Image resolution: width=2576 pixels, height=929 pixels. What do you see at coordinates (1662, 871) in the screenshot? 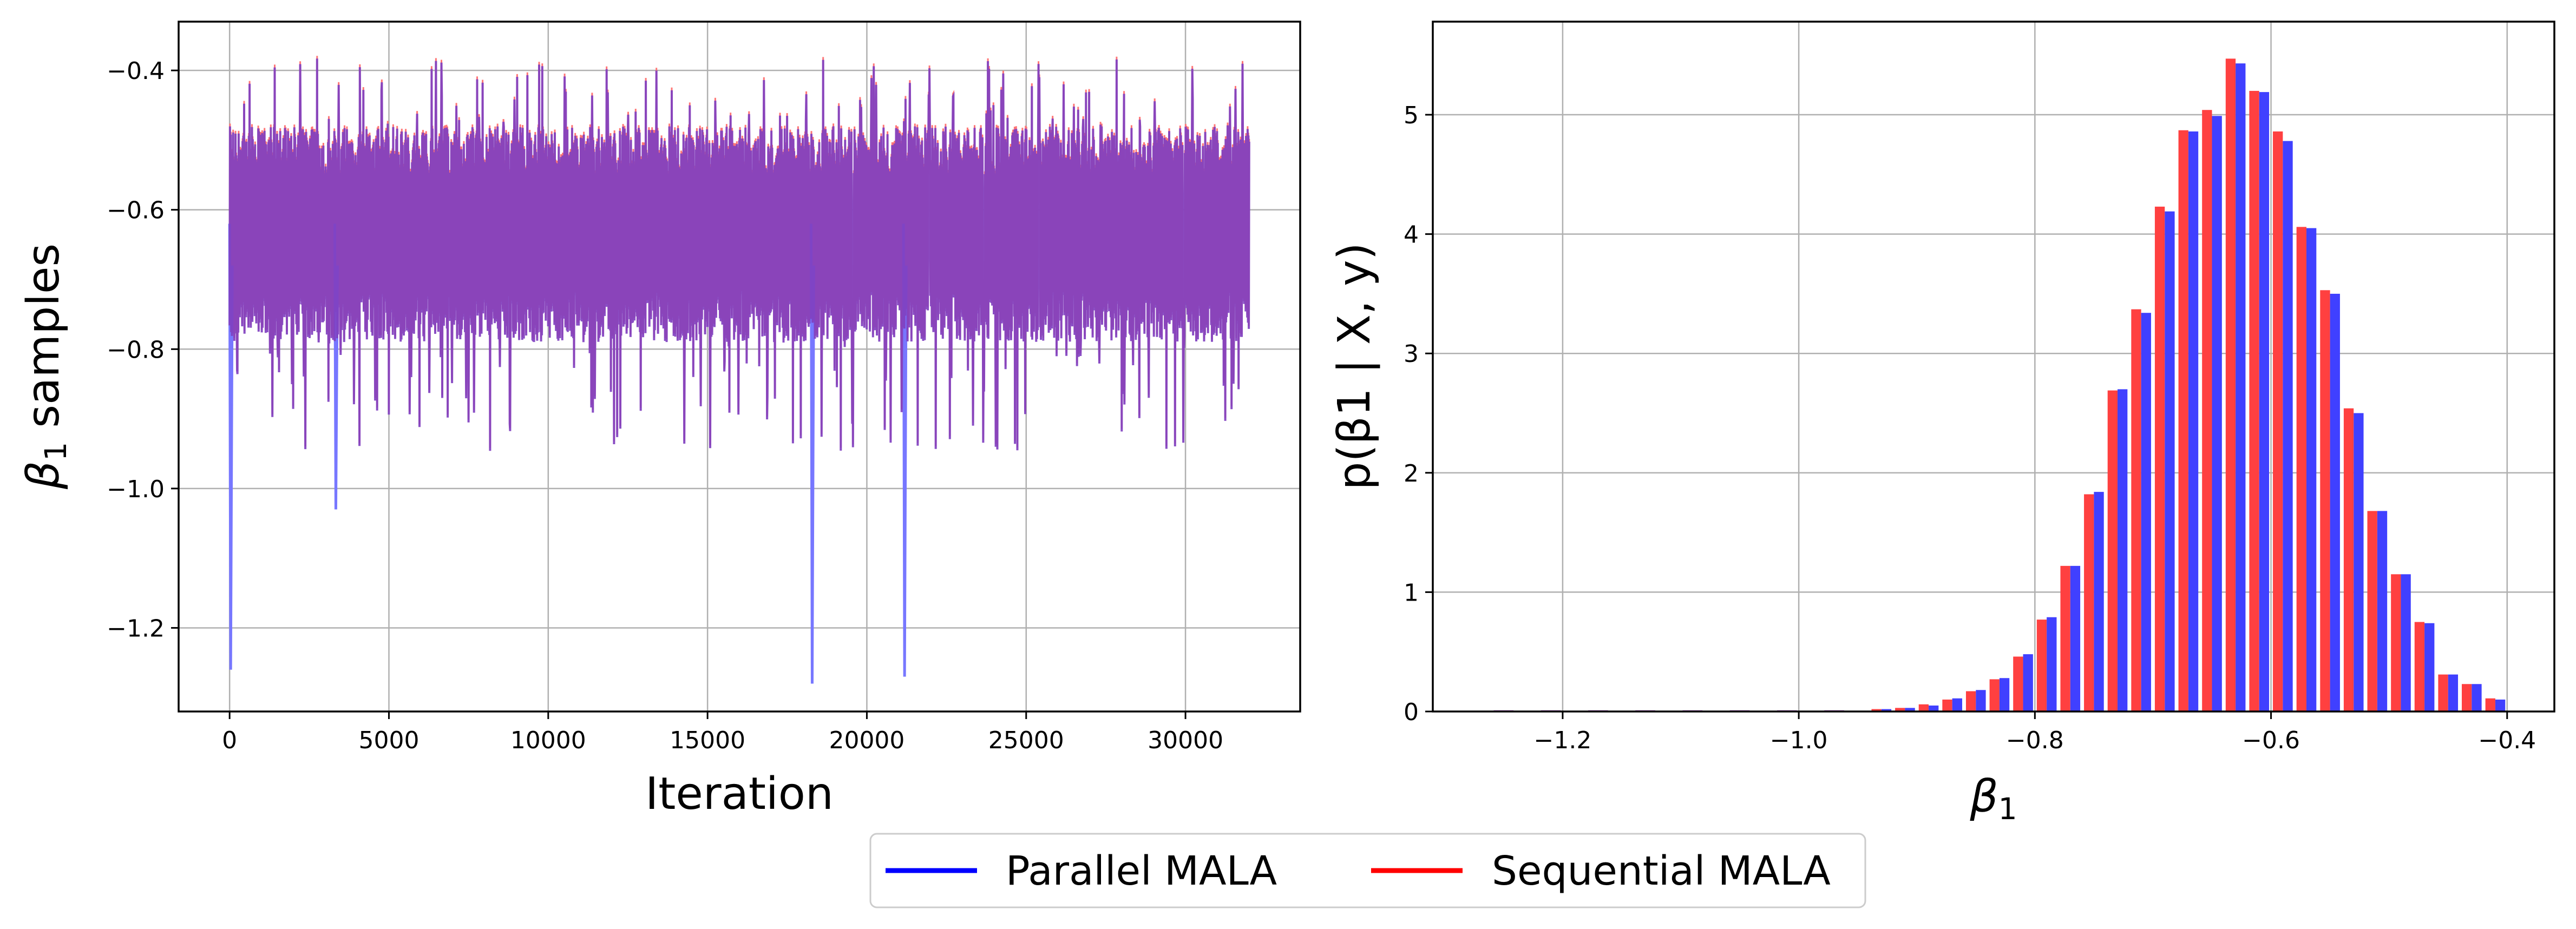
I see `legend-label-sequential: Sequential MALA` at bounding box center [1662, 871].